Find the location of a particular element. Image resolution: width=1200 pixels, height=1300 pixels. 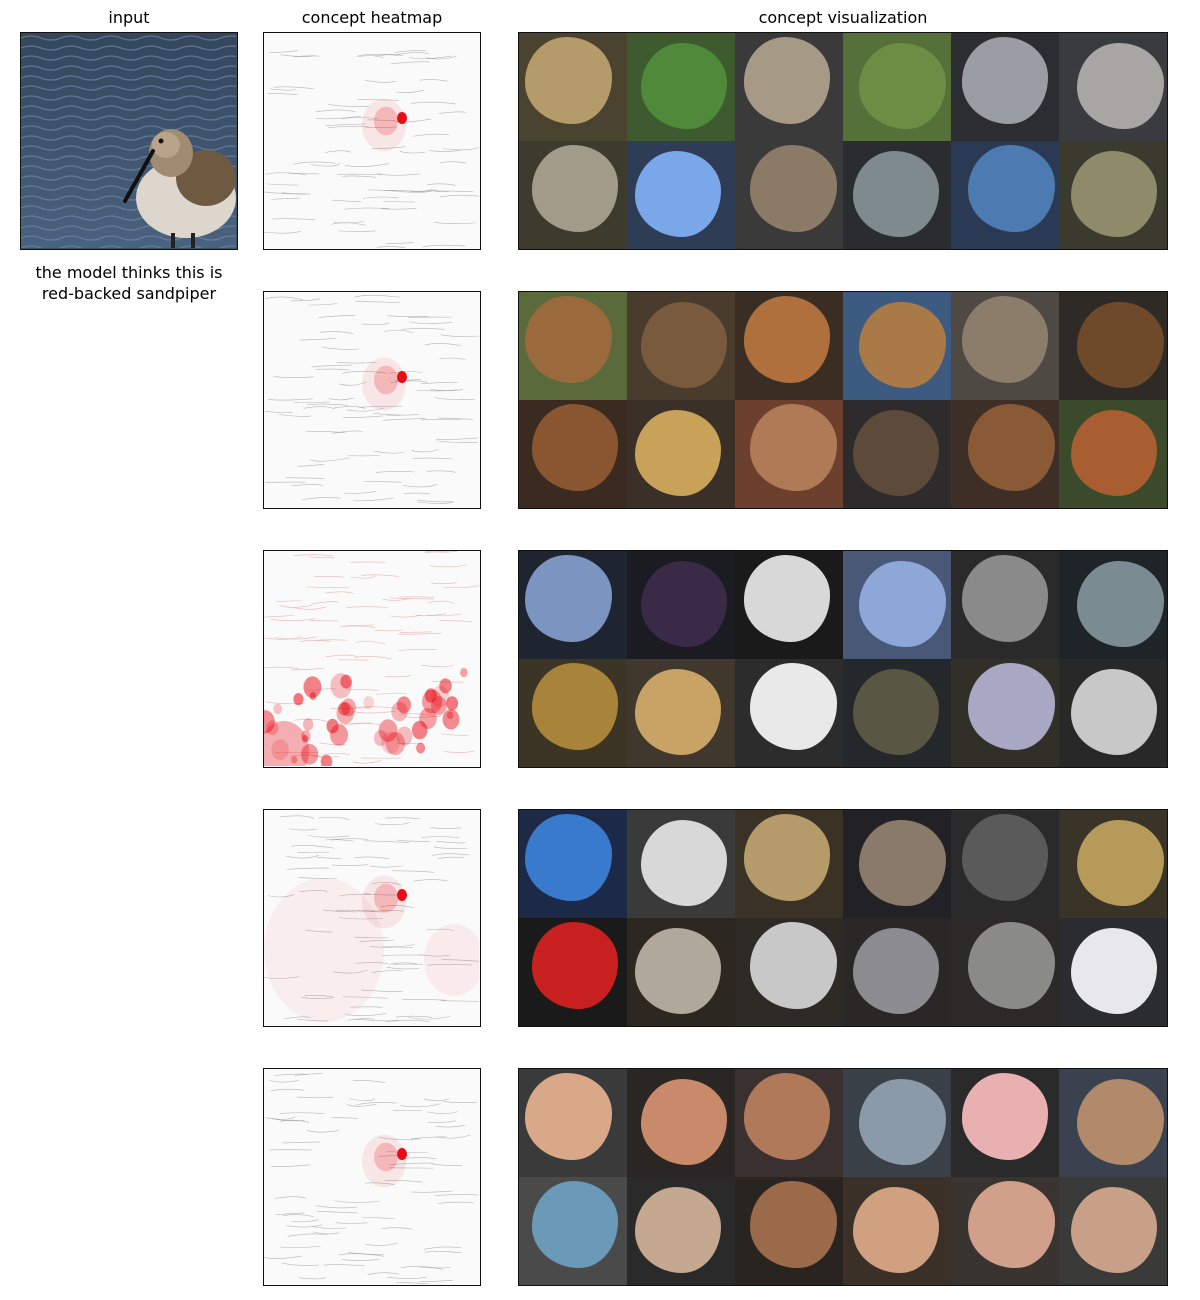

input-image is located at coordinates (129, 141).